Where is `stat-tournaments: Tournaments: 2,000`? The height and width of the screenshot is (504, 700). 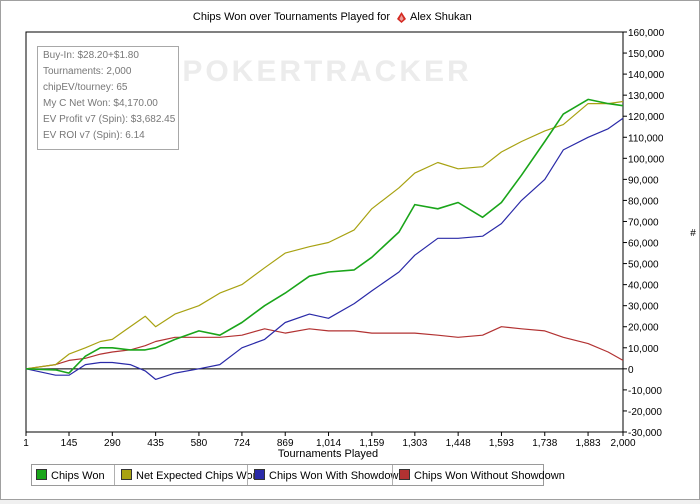
stat-tournaments: Tournaments: 2,000 is located at coordinates (87, 71).